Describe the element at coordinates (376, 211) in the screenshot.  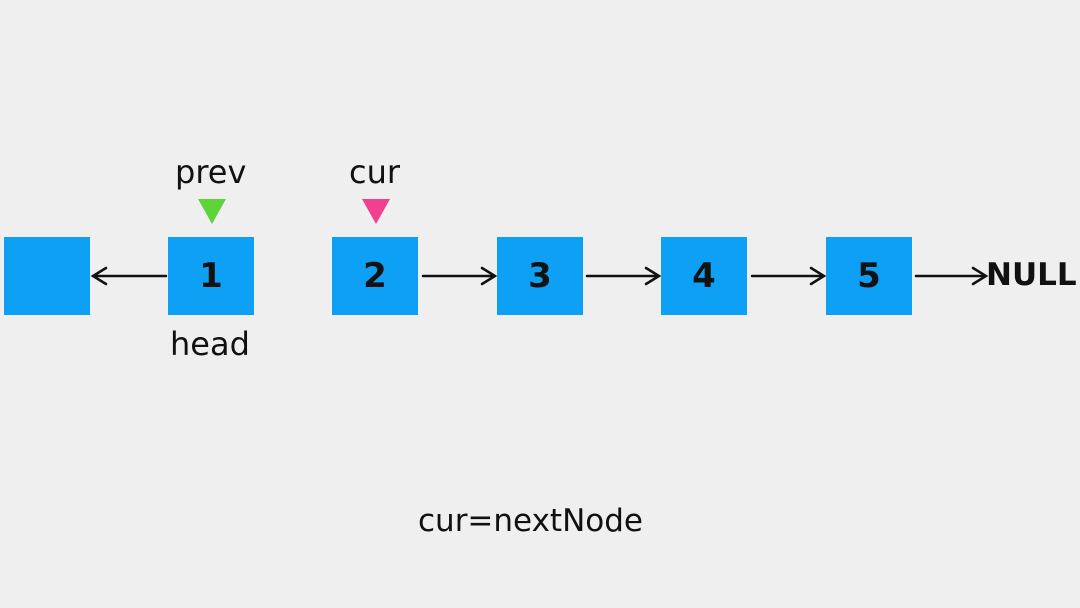
I see `cur-marker-icon` at that location.